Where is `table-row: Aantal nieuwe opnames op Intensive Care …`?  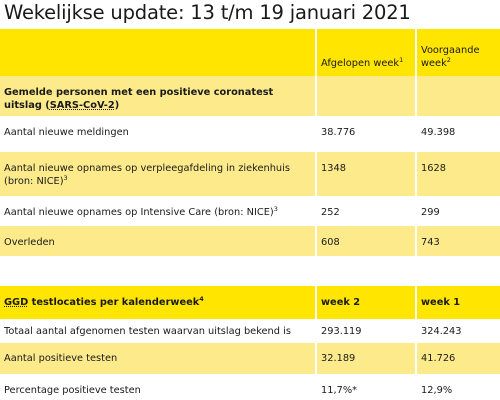 table-row: Aantal nieuwe opnames op Intensive Care … is located at coordinates (250, 211).